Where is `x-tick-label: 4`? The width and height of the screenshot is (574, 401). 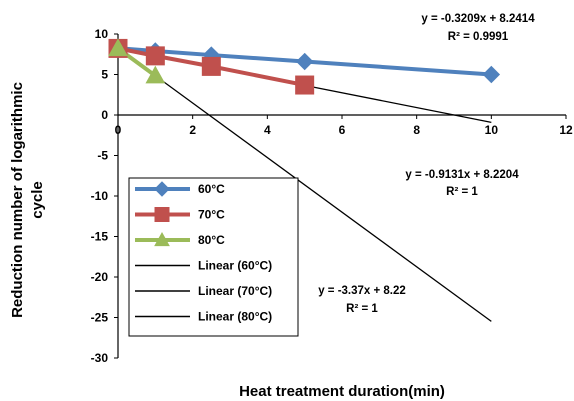
x-tick-label: 4 is located at coordinates (267, 130).